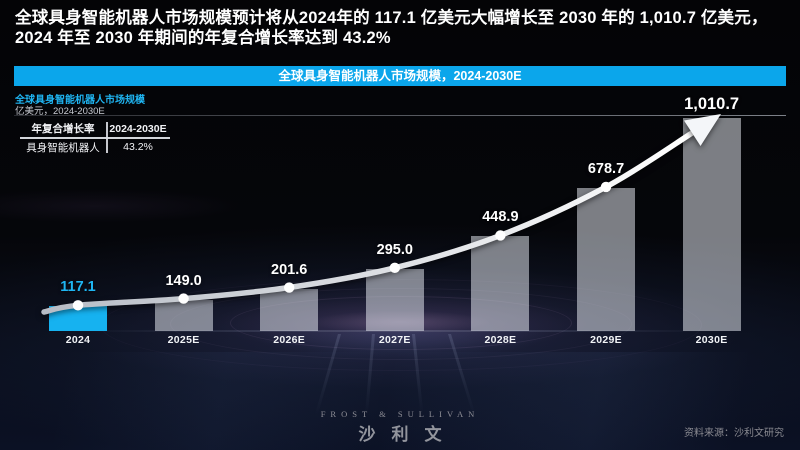  Describe the element at coordinates (394, 299) in the screenshot. I see `bar-2027E` at that location.